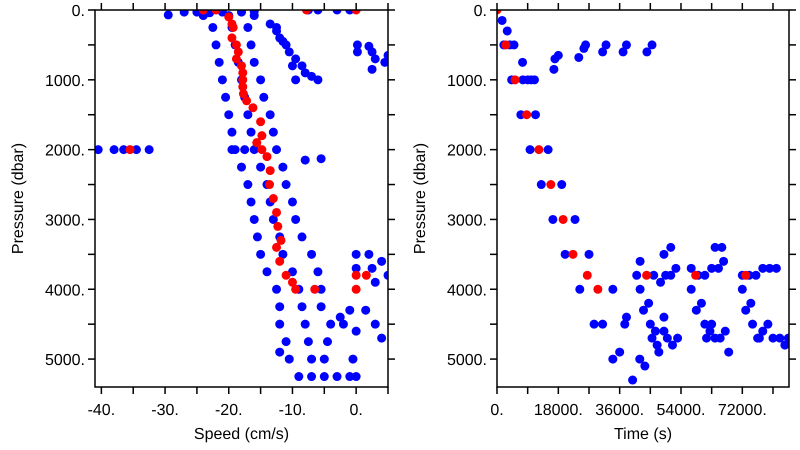  I want to click on x-axis-title: Speed (cm/s), so click(242, 434).